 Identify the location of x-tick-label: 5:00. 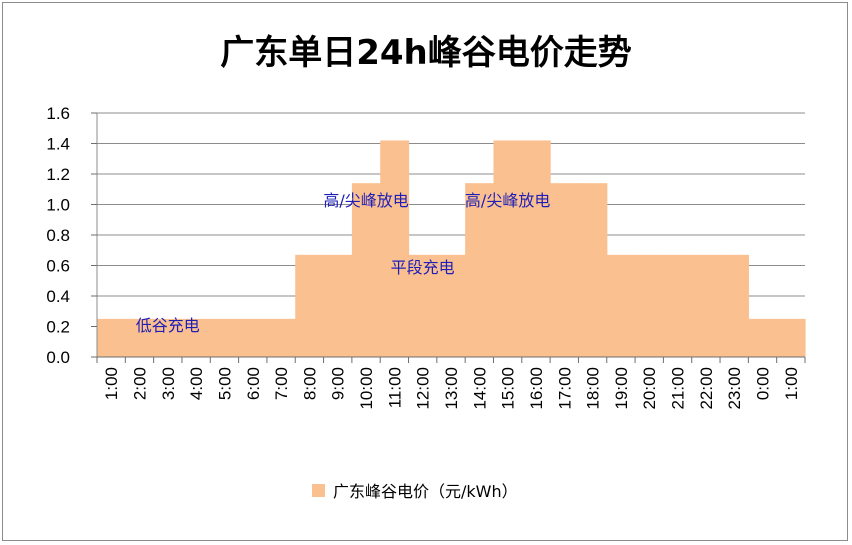
(224, 383).